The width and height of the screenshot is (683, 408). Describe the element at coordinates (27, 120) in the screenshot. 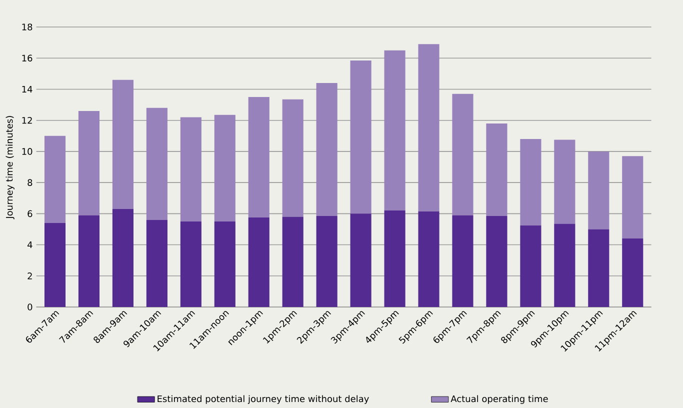

I see `y-tick-label: 12` at that location.